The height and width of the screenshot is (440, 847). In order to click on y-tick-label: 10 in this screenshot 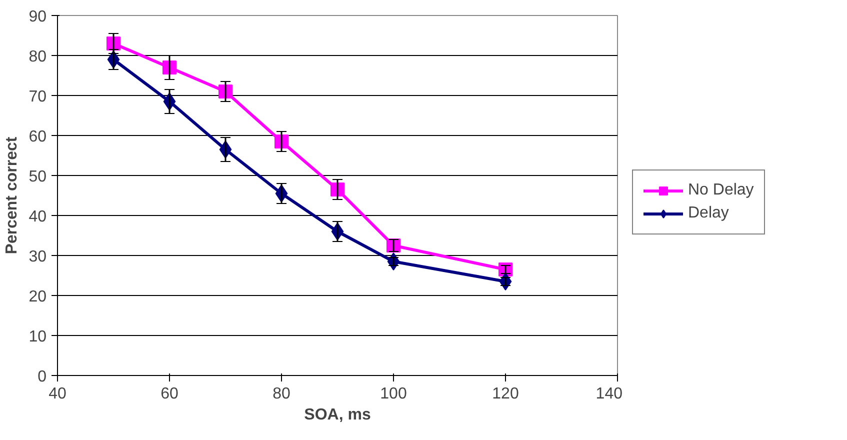, I will do `click(37, 337)`.